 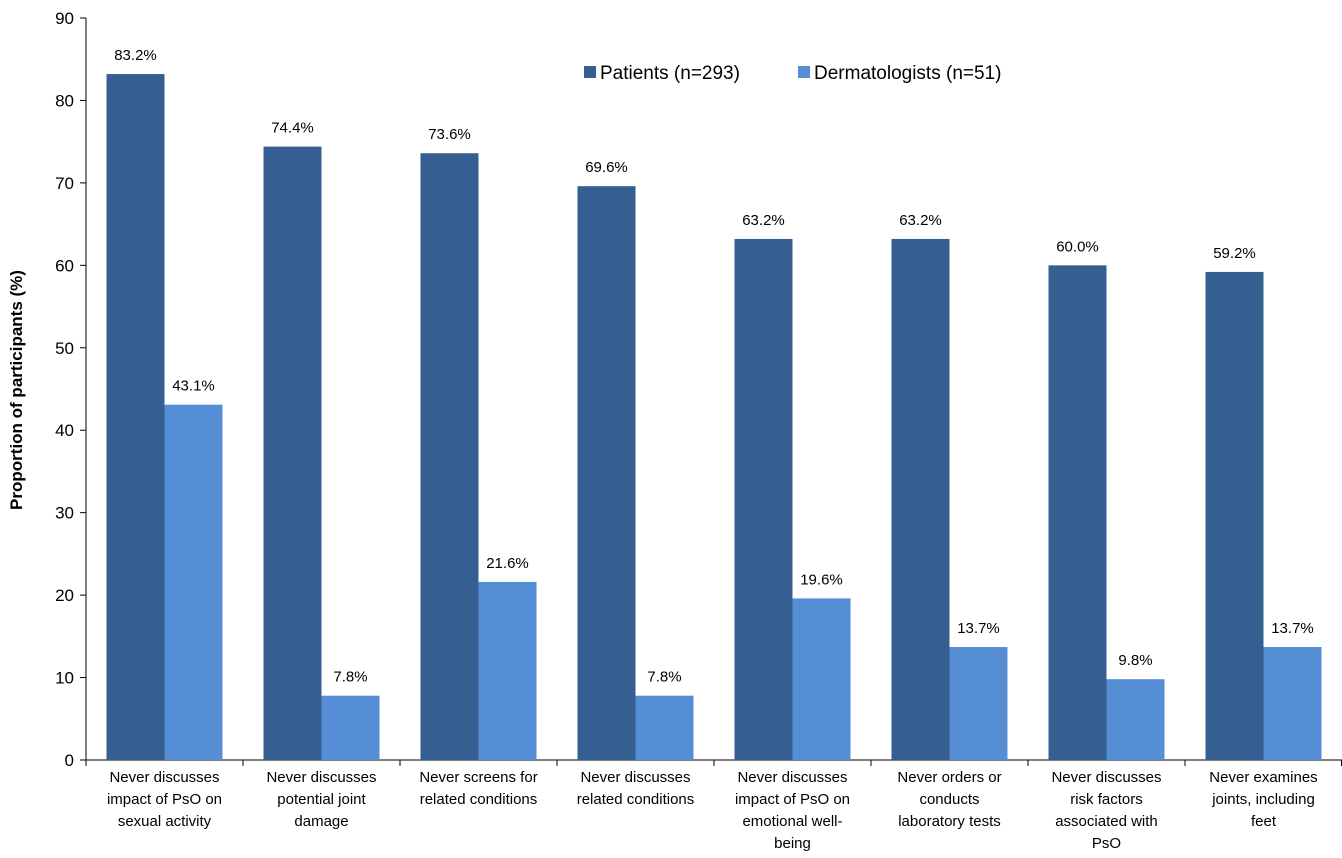 I want to click on y-tick-label: 90, so click(x=64, y=18).